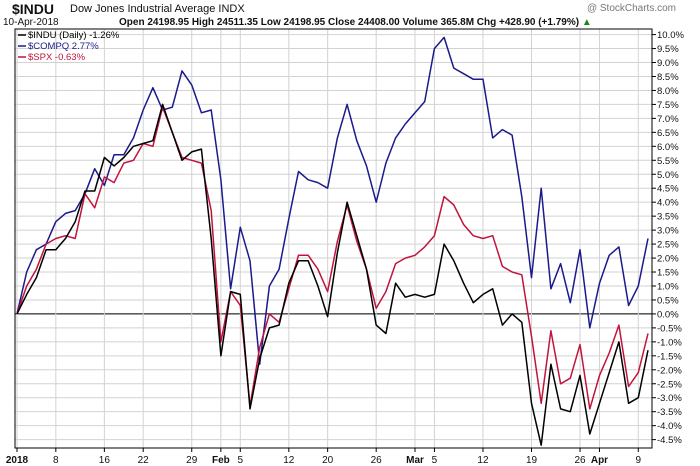 The image size is (700, 466). Describe the element at coordinates (668, 91) in the screenshot. I see `y-tick-label: 8.0%` at that location.